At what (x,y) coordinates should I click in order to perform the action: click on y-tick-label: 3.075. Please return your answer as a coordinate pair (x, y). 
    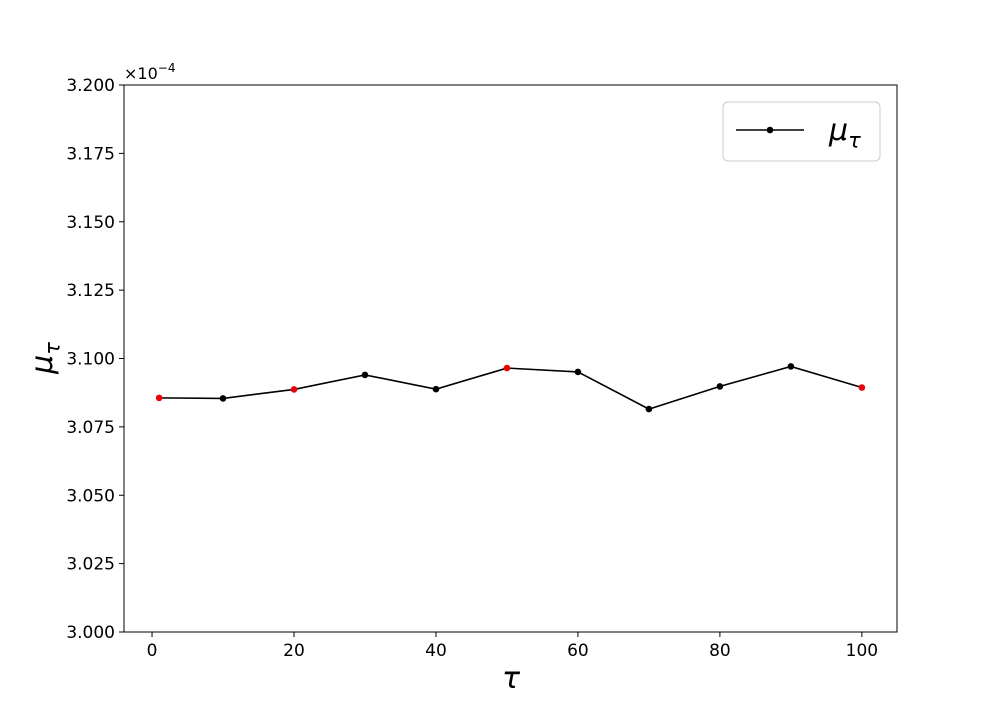
    Looking at the image, I should click on (90, 428).